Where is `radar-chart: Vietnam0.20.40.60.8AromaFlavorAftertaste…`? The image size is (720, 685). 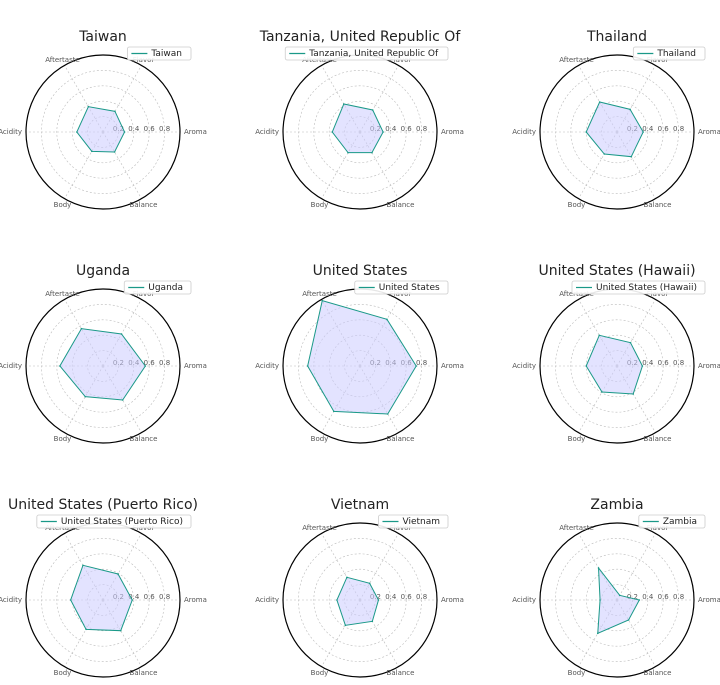
radar-chart: Vietnam0.20.40.60.8AromaFlavorAftertaste… is located at coordinates (359, 587).